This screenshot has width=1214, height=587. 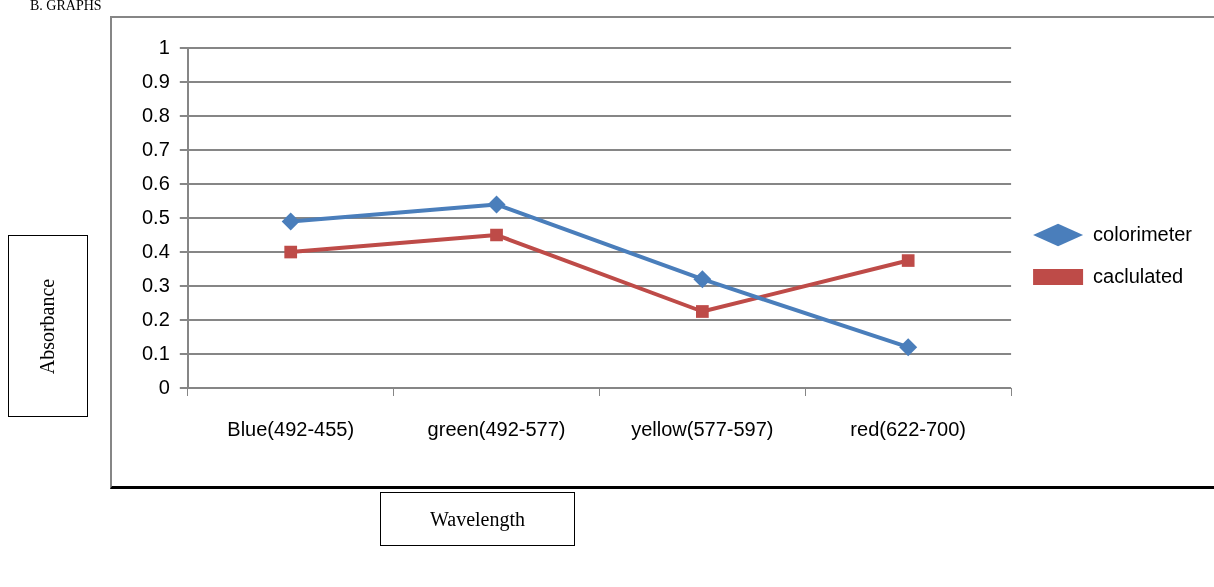 What do you see at coordinates (155, 148) in the screenshot?
I see `y-tick-label: 0.7` at bounding box center [155, 148].